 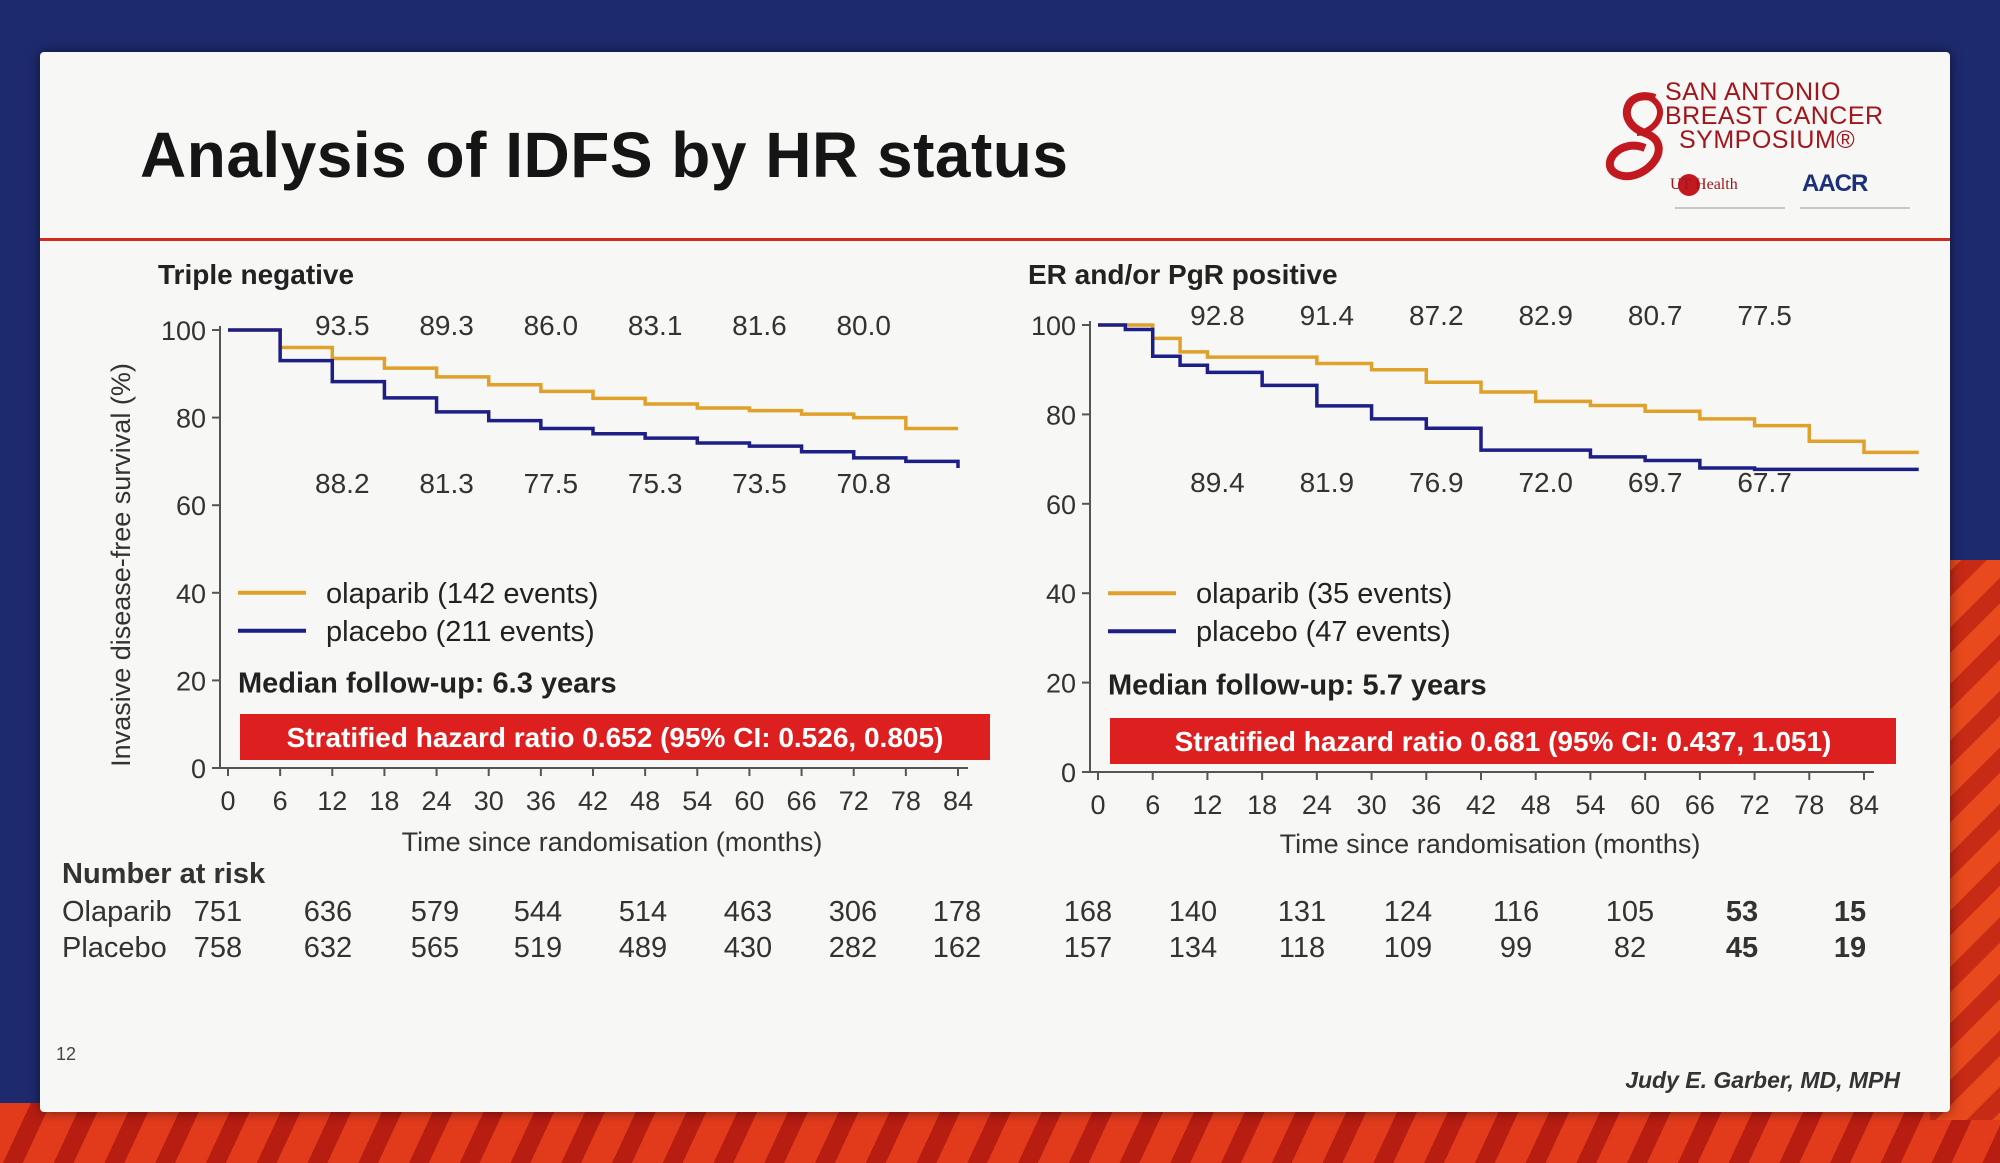 I want to click on tn-placebo-curve, so click(x=594, y=398).